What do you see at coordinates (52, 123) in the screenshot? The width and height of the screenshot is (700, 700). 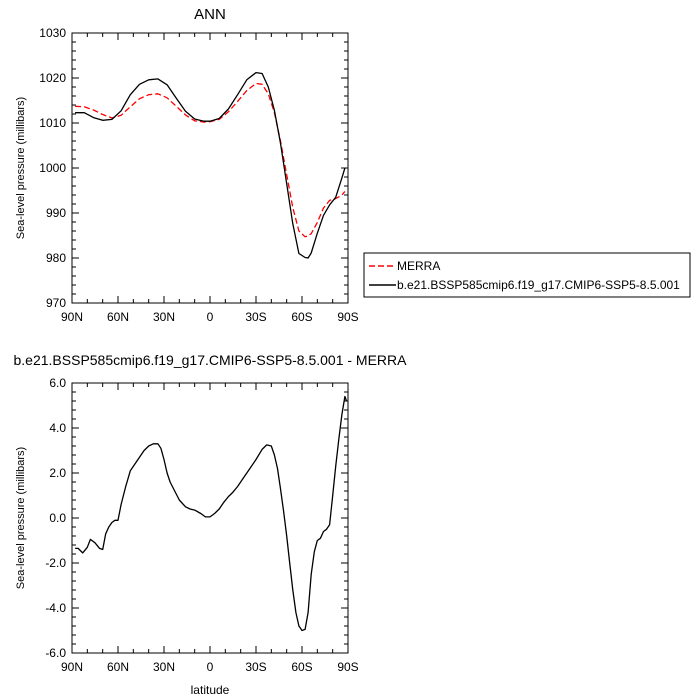 I see `top-y-tick-label: 1010` at bounding box center [52, 123].